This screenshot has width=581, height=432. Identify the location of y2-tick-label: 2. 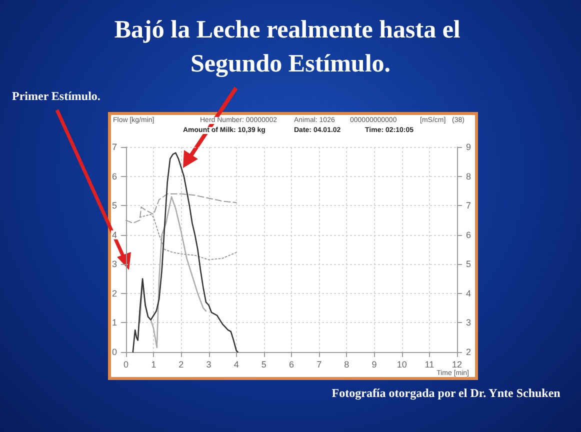
(469, 352).